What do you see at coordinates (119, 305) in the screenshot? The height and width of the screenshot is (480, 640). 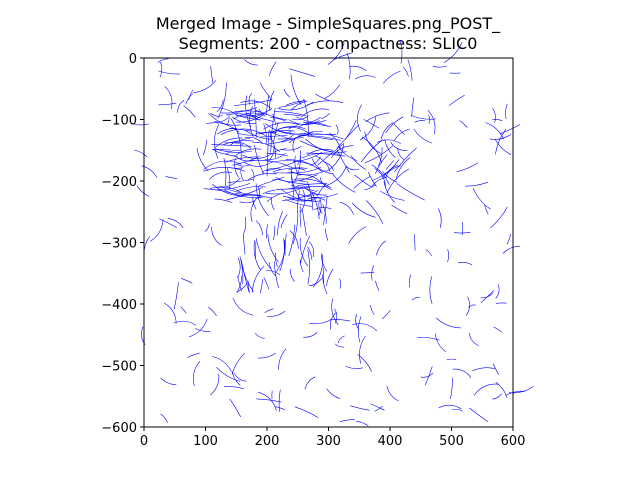 I see `y-tick-label: −400` at bounding box center [119, 305].